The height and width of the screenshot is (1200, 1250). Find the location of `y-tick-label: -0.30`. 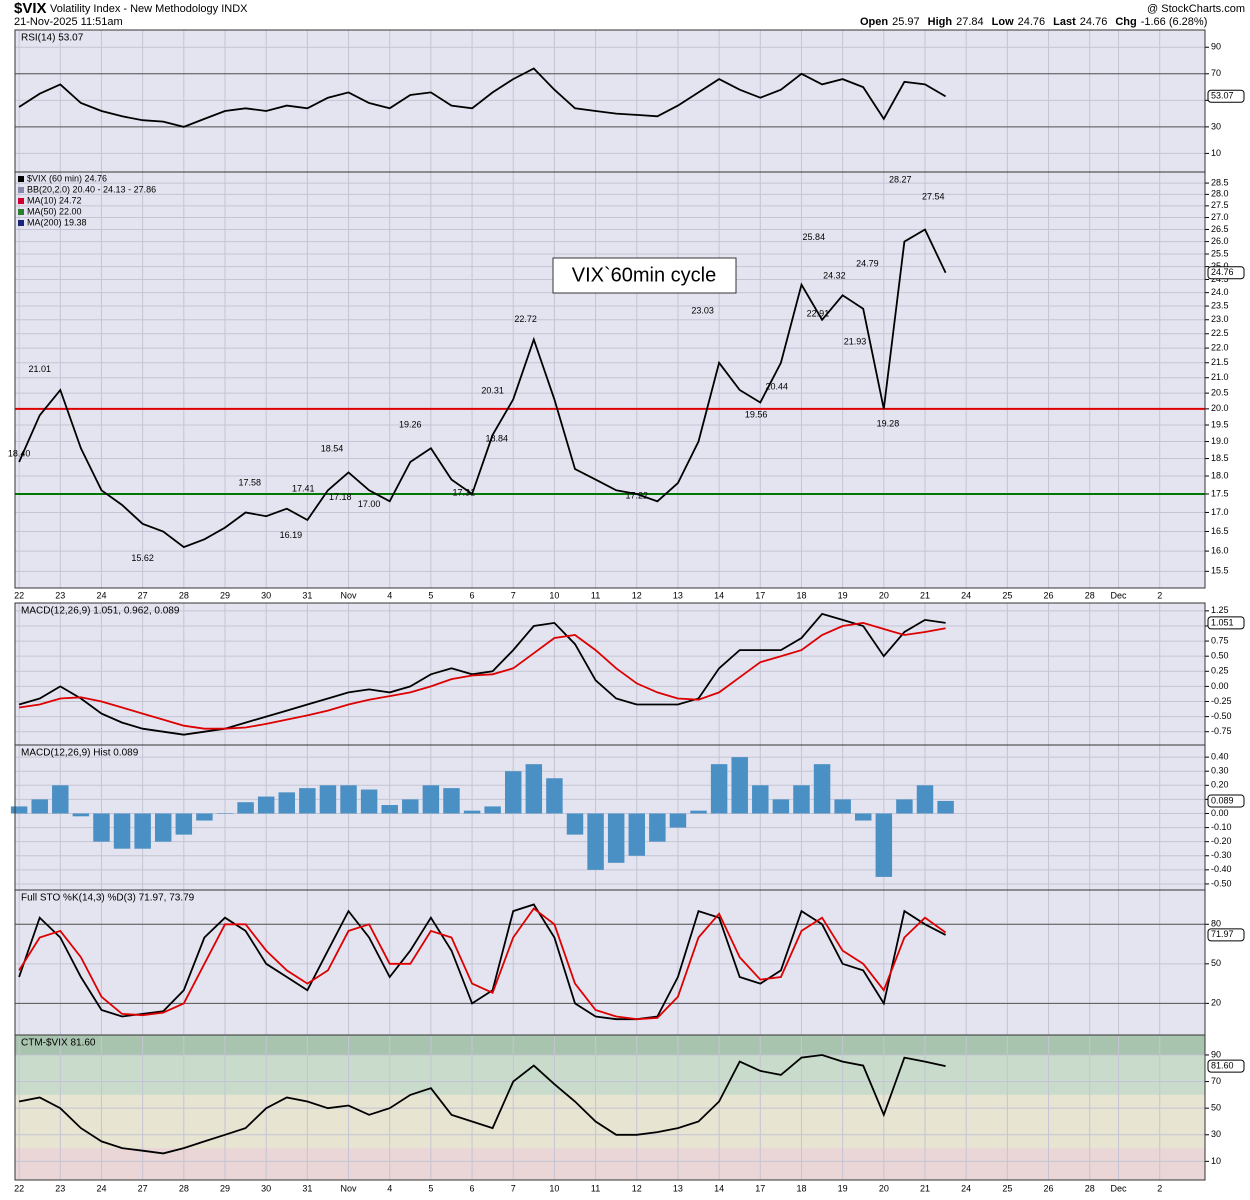

y-tick-label: -0.30 is located at coordinates (1221, 855).